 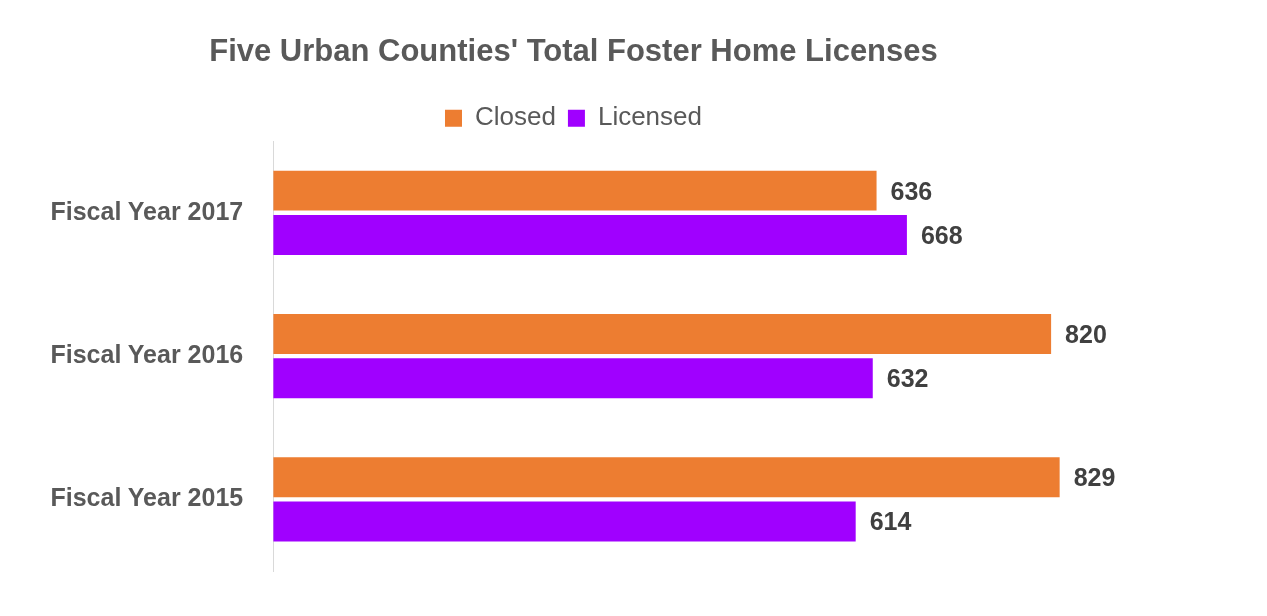 What do you see at coordinates (515, 116) in the screenshot?
I see `legend-label: Closed` at bounding box center [515, 116].